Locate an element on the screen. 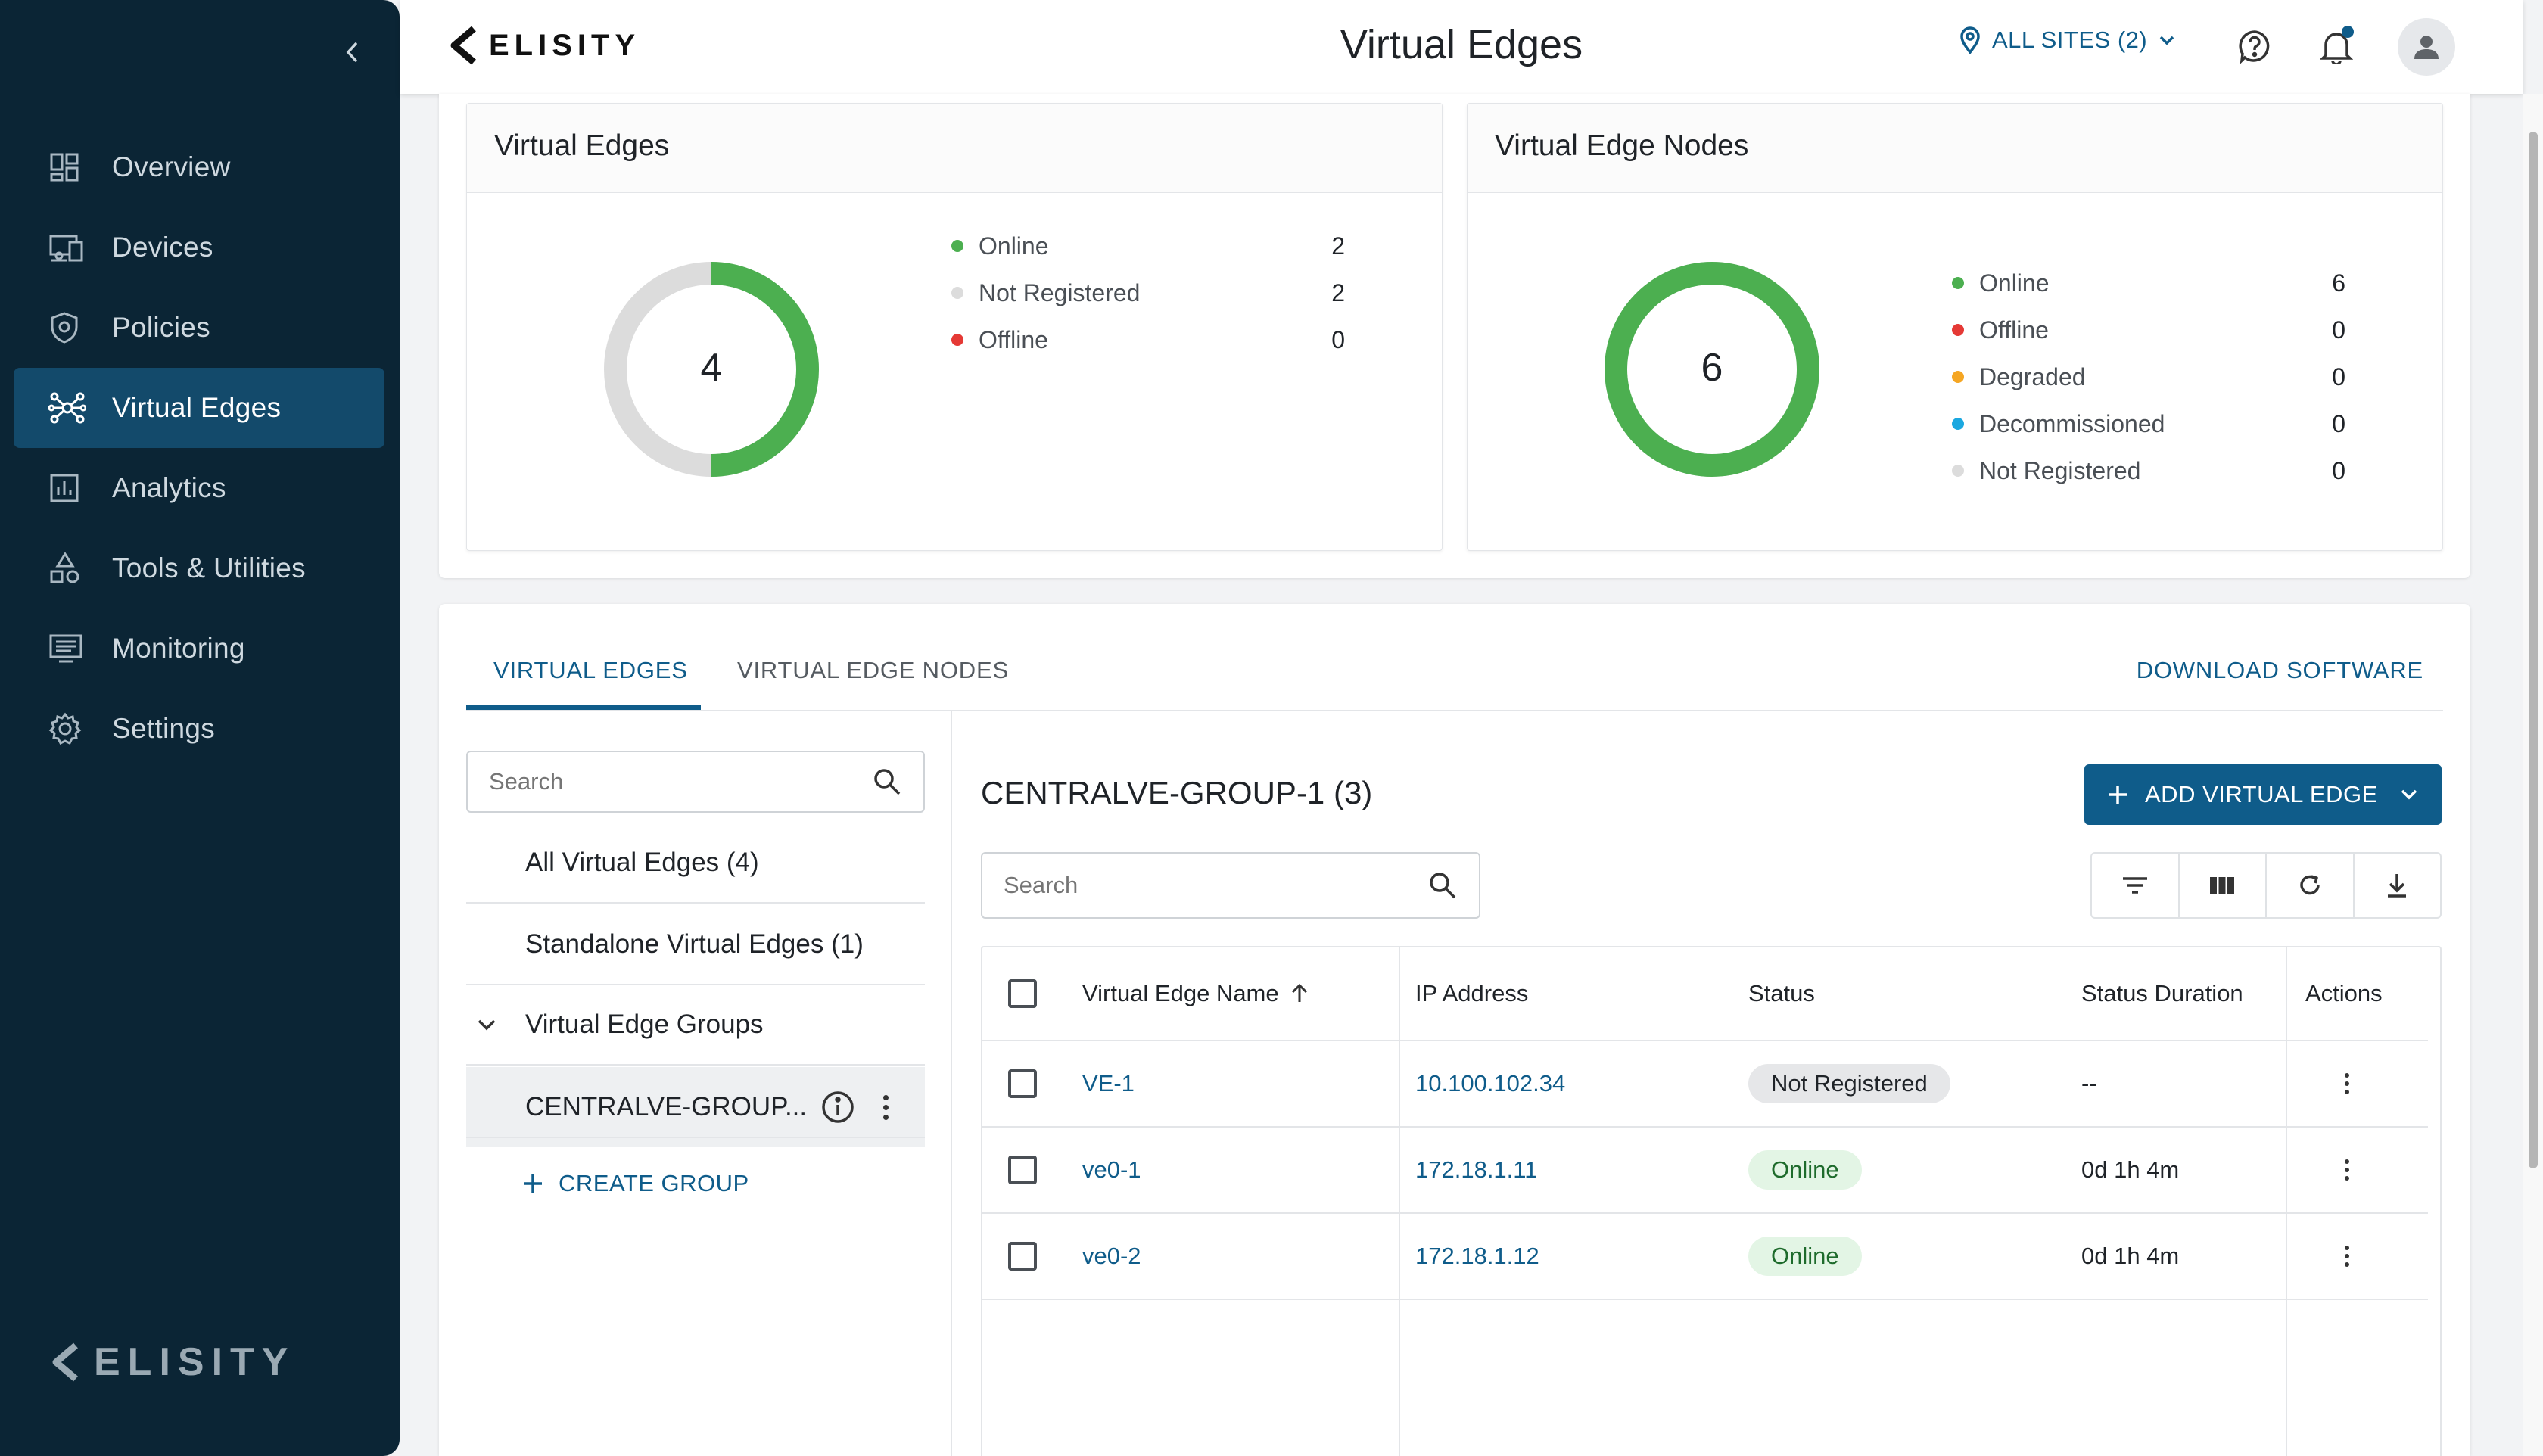 The height and width of the screenshot is (1456, 2543). tree-search-input is located at coordinates (680, 781).